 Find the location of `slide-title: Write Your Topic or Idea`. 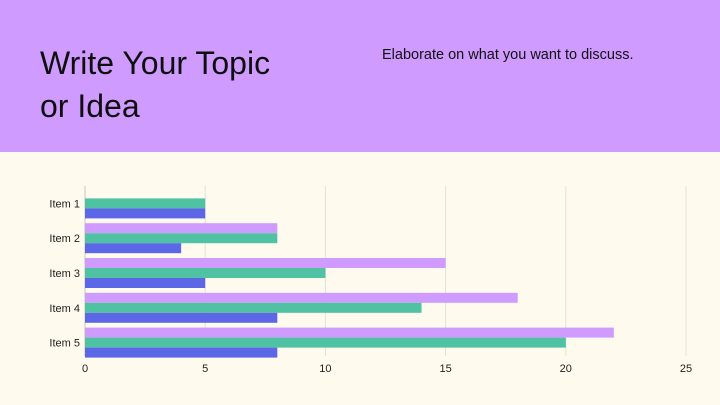

slide-title: Write Your Topic or Idea is located at coordinates (155, 84).